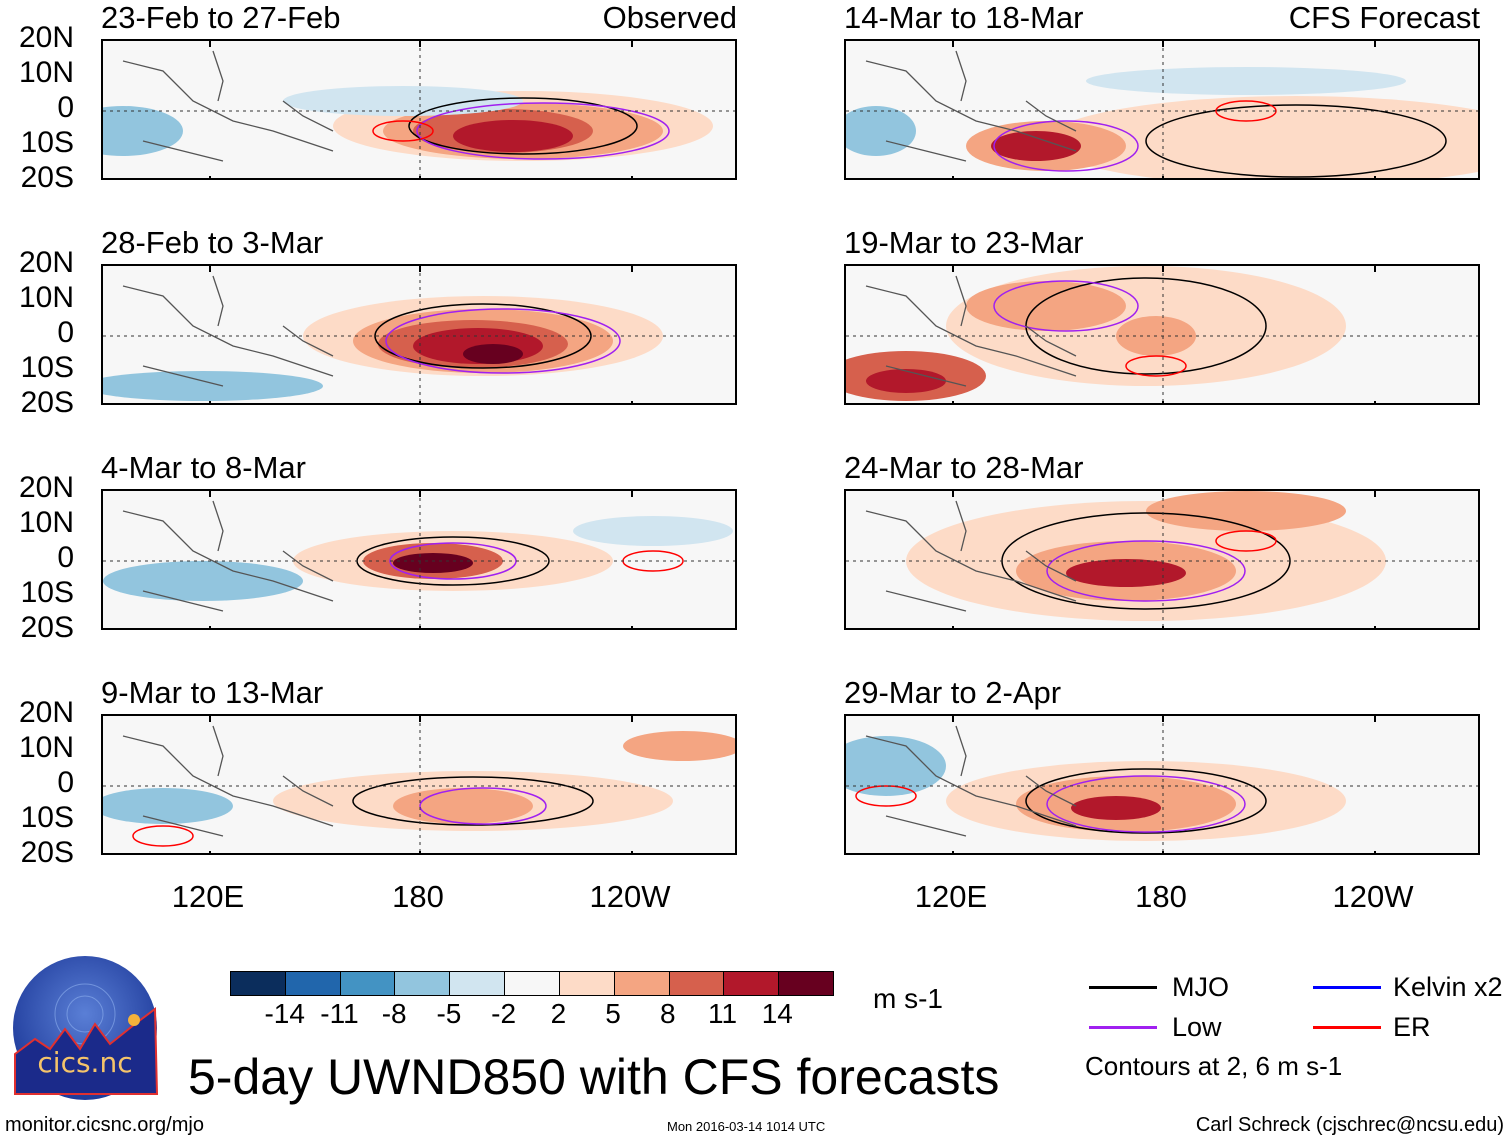  What do you see at coordinates (221, 17) in the screenshot?
I see `panel-title: 23-Feb to 27-Feb` at bounding box center [221, 17].